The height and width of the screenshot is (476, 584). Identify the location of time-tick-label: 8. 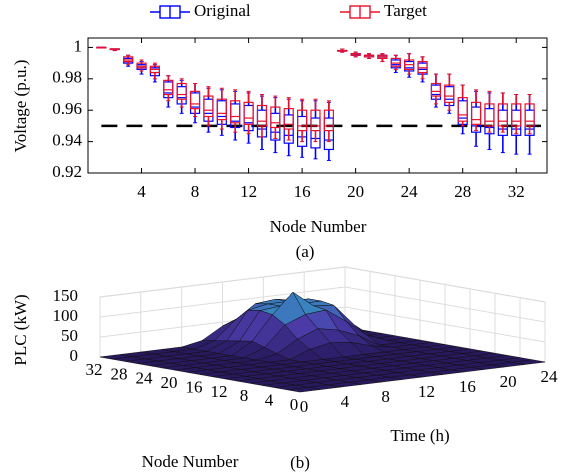
(385, 396).